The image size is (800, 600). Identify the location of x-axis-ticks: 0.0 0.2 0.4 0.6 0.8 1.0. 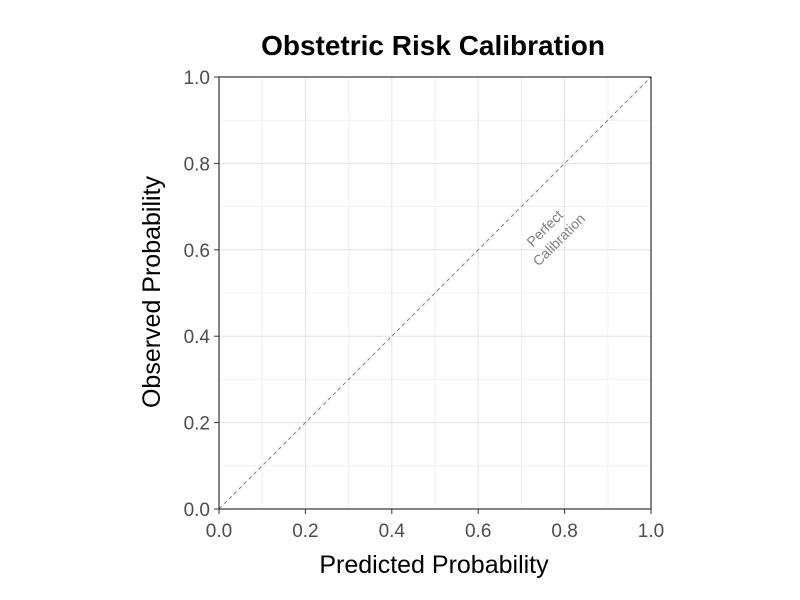
(435, 525).